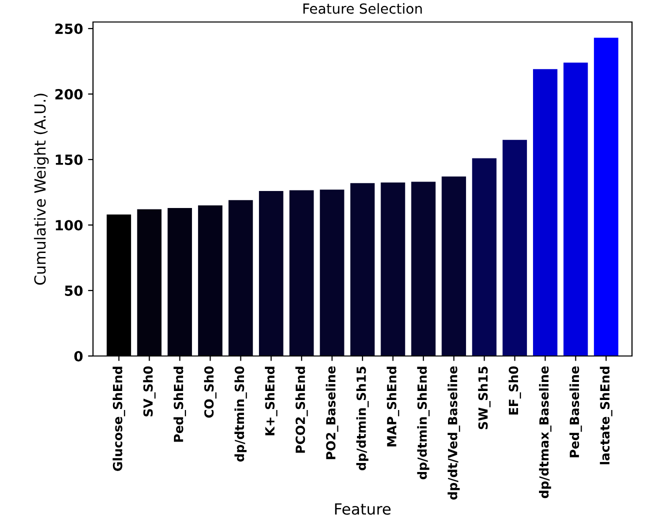 This screenshot has width=656, height=530. Describe the element at coordinates (69, 225) in the screenshot. I see `y-tick-label: 100` at that location.